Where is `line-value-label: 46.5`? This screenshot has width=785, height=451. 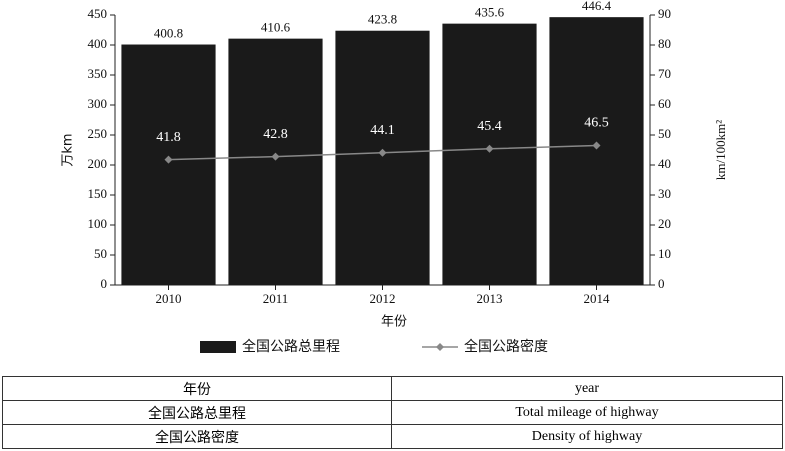
line-value-label: 46.5 is located at coordinates (596, 123).